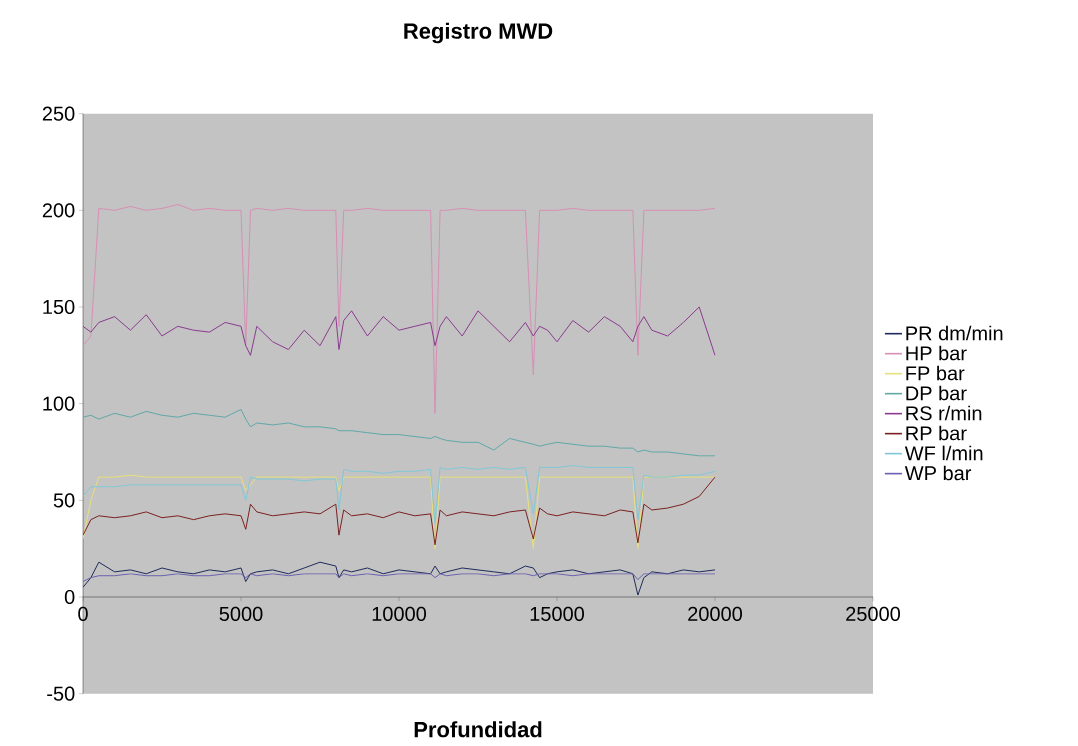 Image resolution: width=1078 pixels, height=746 pixels. Describe the element at coordinates (59, 403) in the screenshot. I see `y-tick-label: 100` at that location.